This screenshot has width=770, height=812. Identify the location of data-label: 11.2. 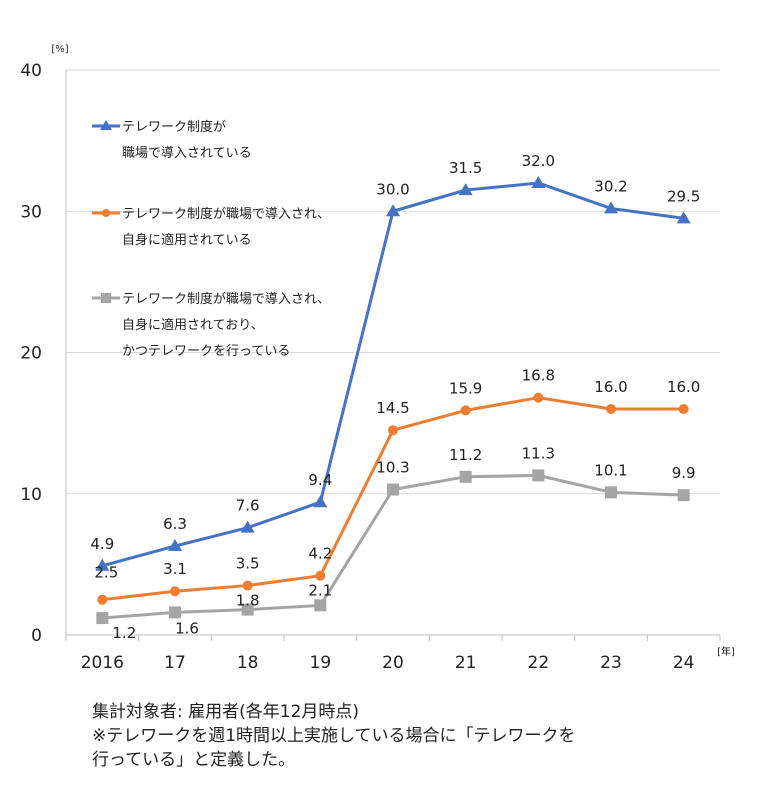
(465, 455).